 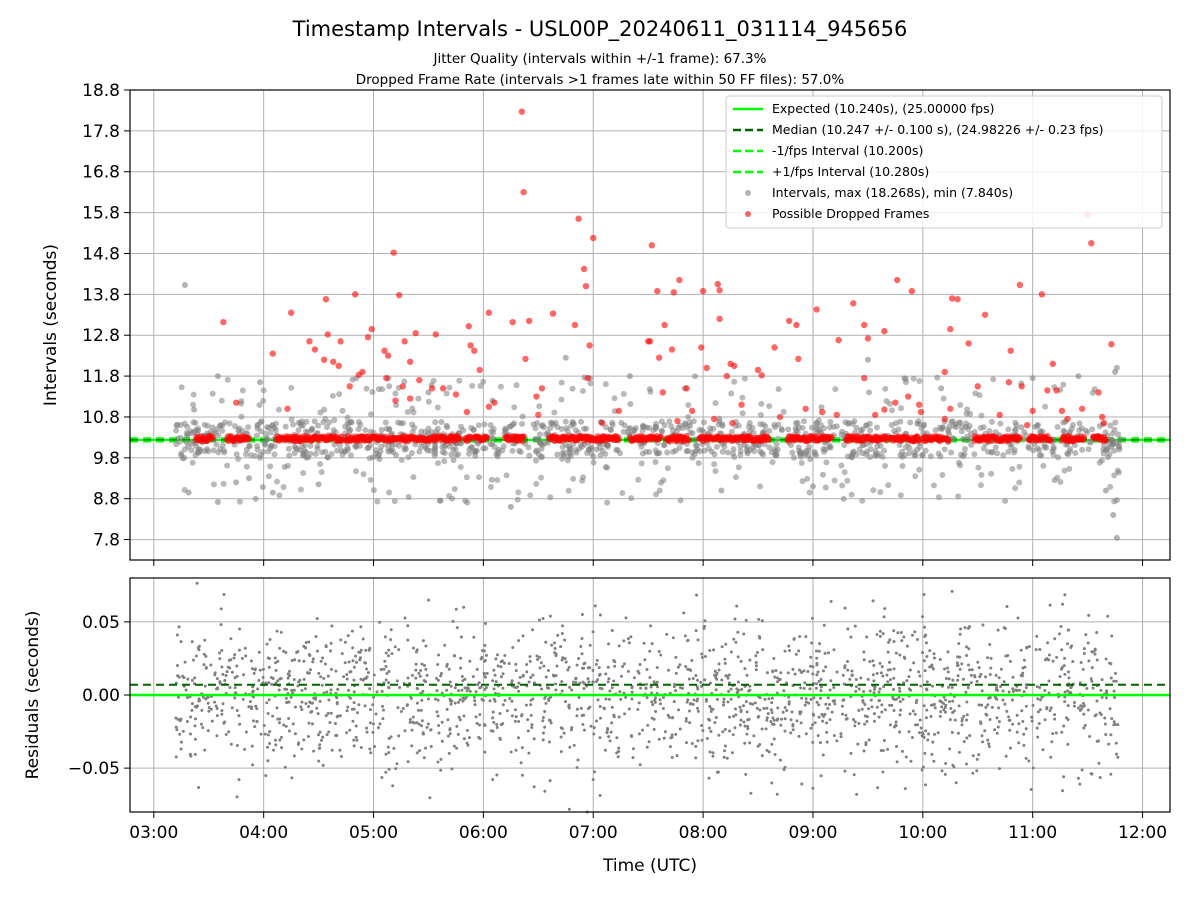 What do you see at coordinates (101, 377) in the screenshot?
I see `top-y-tick-label: 11.8` at bounding box center [101, 377].